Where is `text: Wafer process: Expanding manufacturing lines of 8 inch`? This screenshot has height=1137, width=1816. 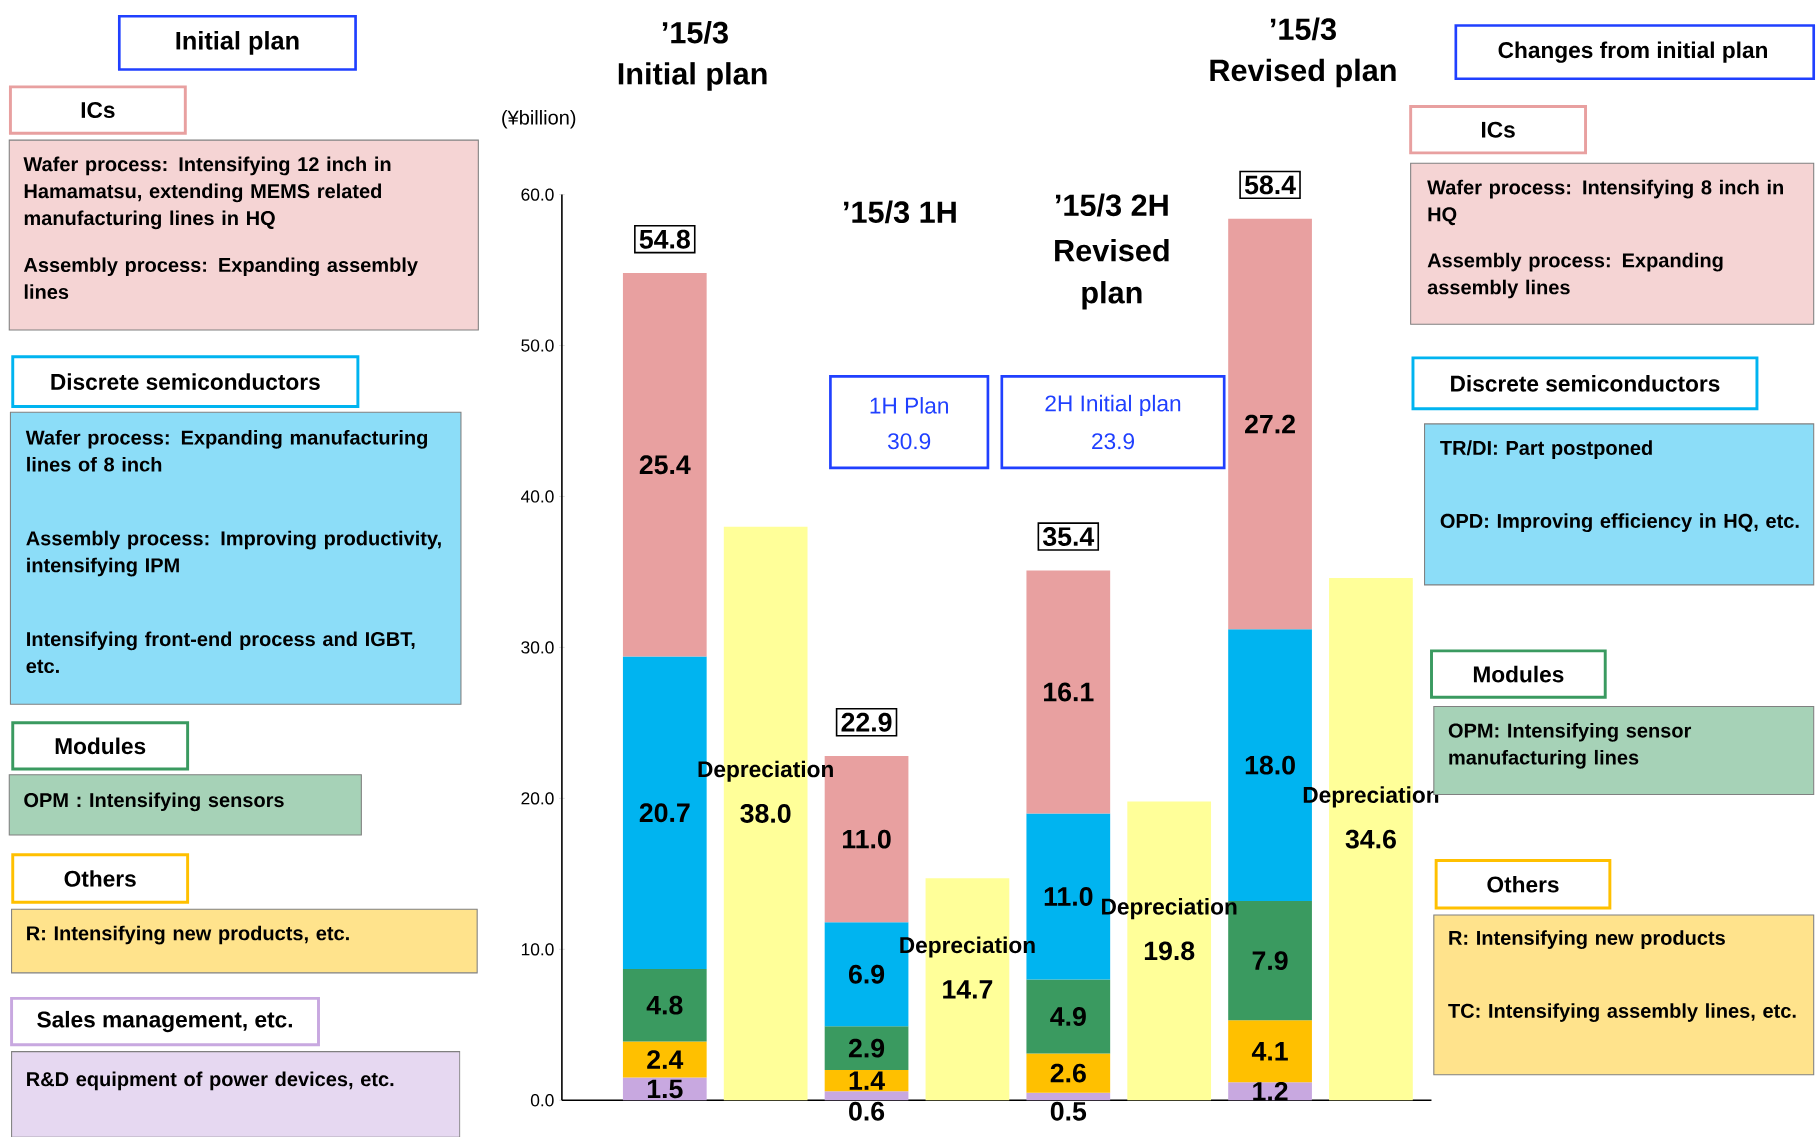
text: Wafer process: Expanding manufacturing lines of 8 inch is located at coordinates (226, 450).